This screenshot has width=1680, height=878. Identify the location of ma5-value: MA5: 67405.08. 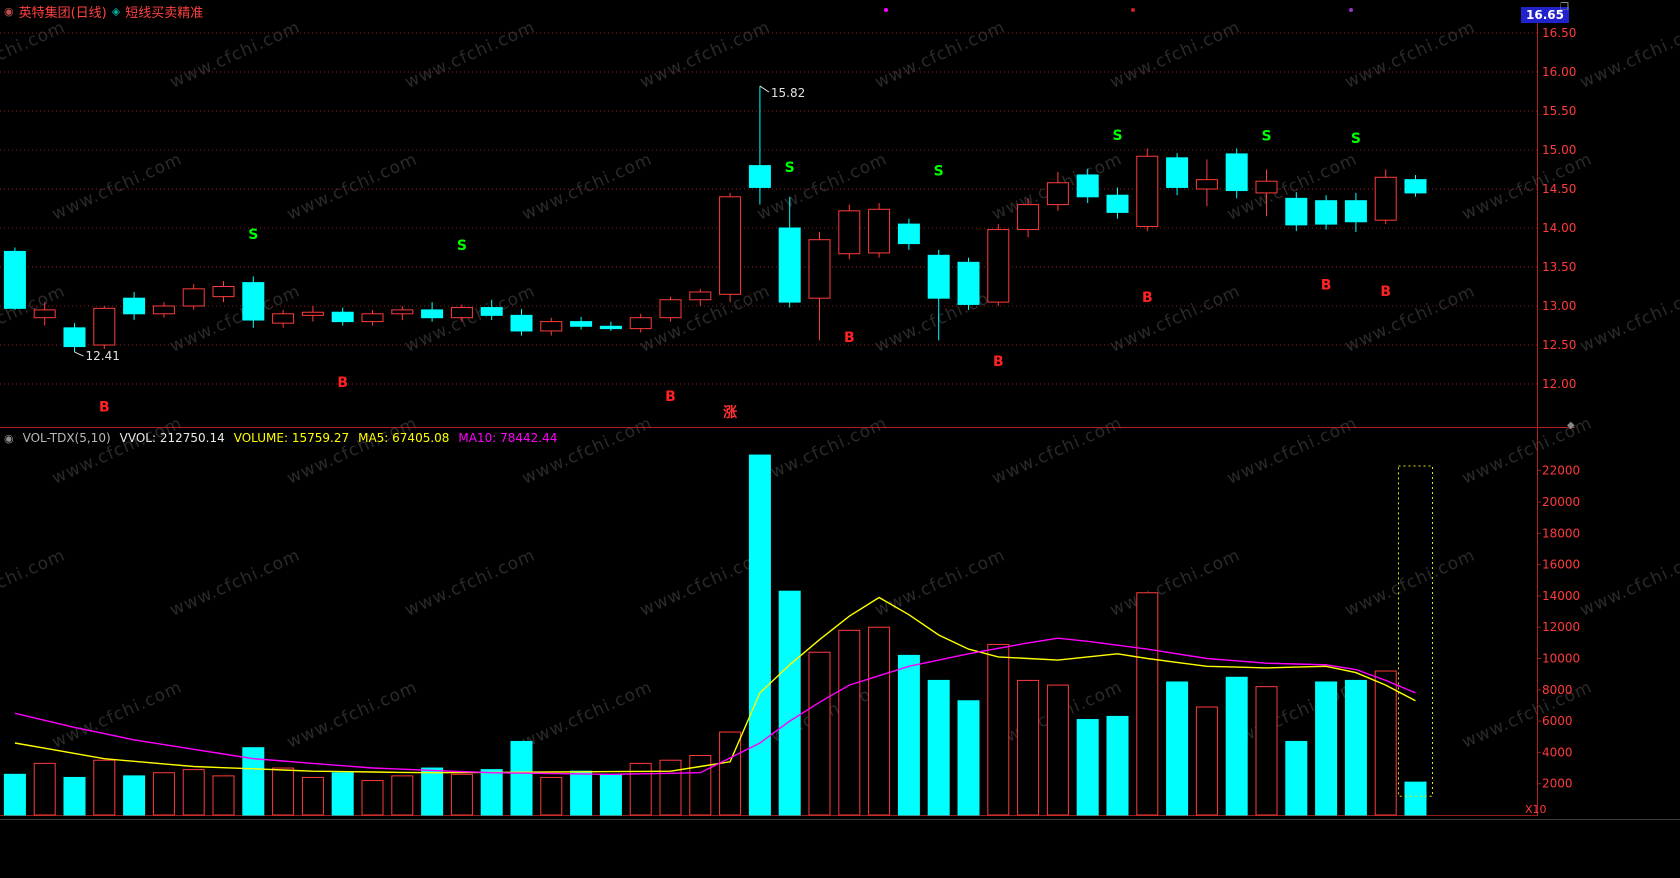
(404, 438).